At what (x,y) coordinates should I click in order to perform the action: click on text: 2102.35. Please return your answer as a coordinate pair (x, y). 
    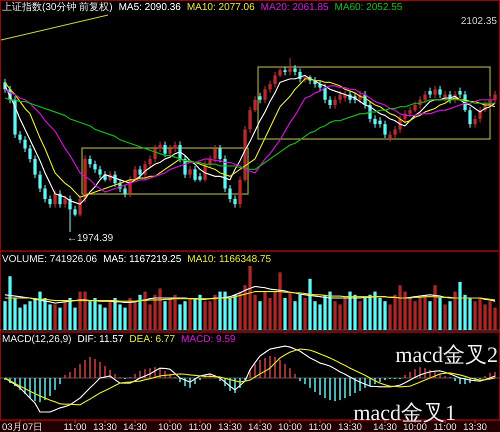
    Looking at the image, I should click on (479, 21).